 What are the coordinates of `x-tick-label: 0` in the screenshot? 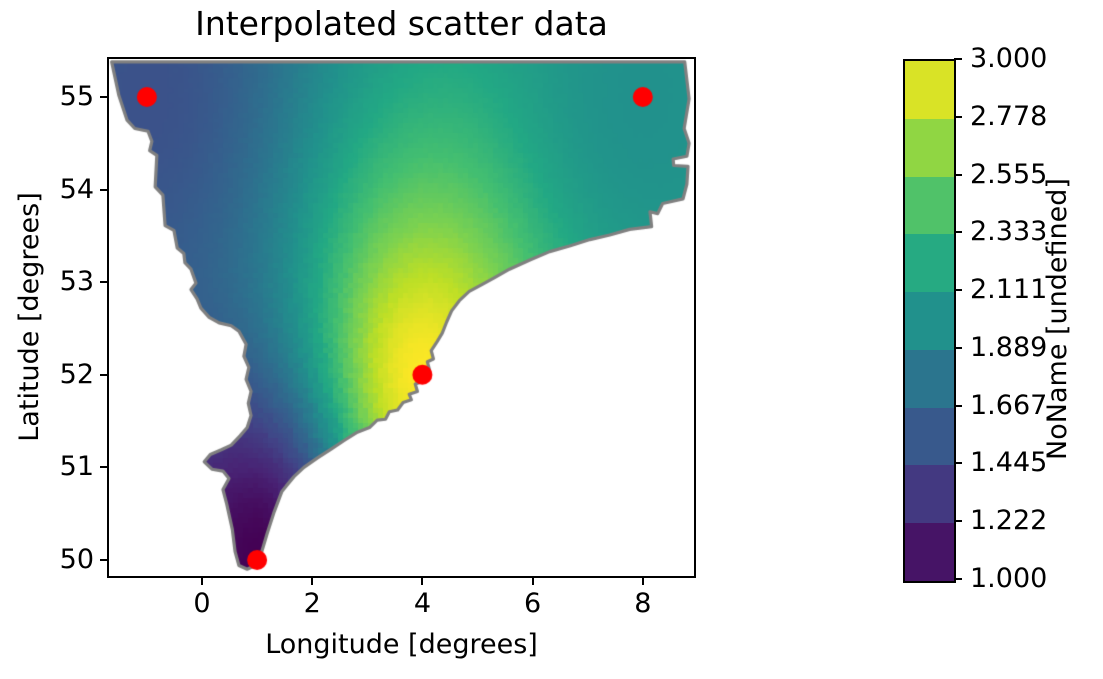 It's located at (202, 603).